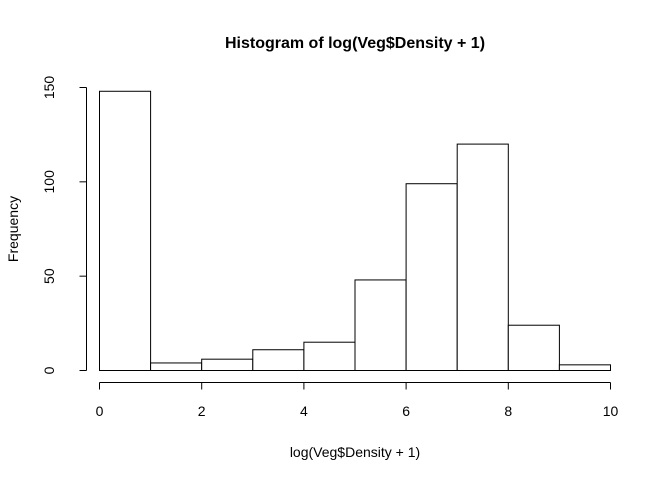 Image resolution: width=672 pixels, height=480 pixels. I want to click on x-axis-label: log(Veg$Density + 1), so click(355, 452).